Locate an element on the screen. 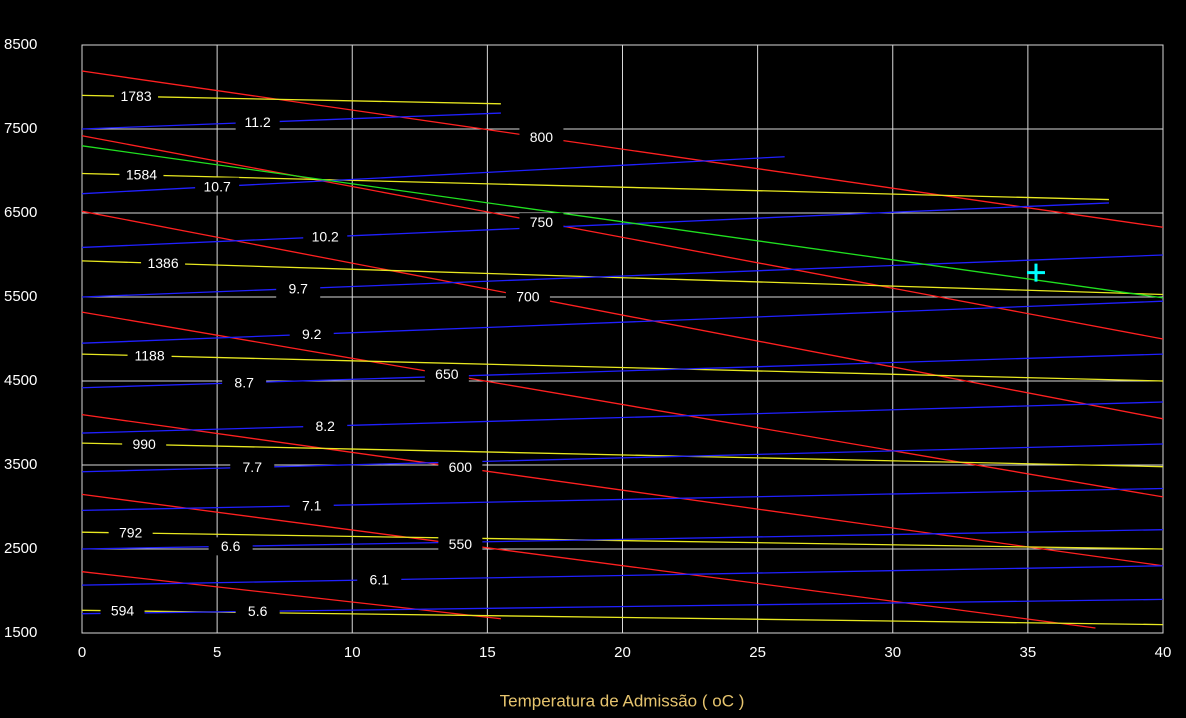 This screenshot has width=1186, height=718. x-axis-label: Temperatura de Admissão ( oC ) is located at coordinates (622, 700).